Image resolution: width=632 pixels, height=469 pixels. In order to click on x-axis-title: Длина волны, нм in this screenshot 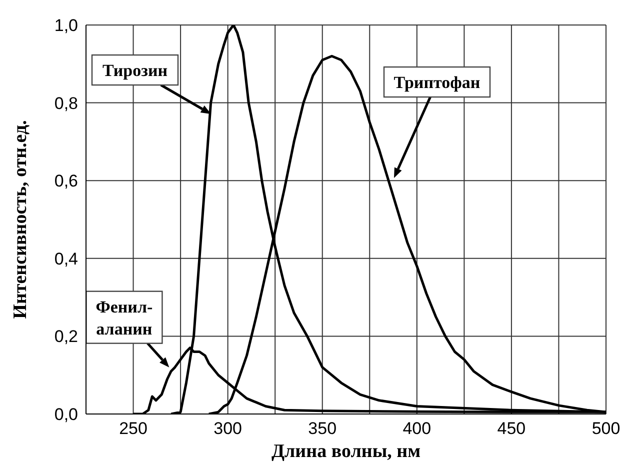, I will do `click(346, 451)`.